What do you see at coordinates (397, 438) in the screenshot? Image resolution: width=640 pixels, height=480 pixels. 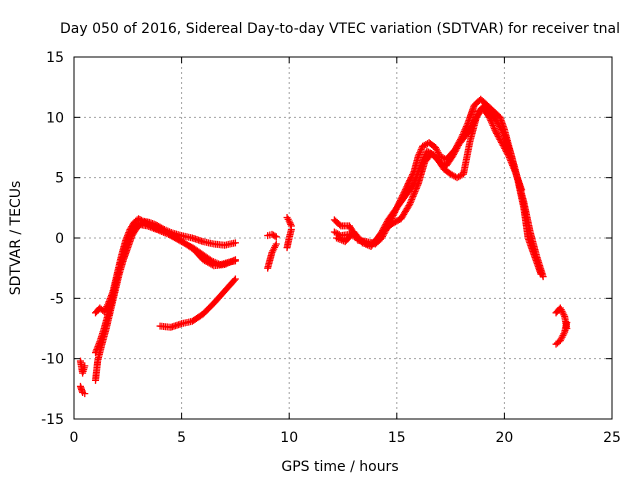 I see `x-tick-label: 15` at bounding box center [397, 438].